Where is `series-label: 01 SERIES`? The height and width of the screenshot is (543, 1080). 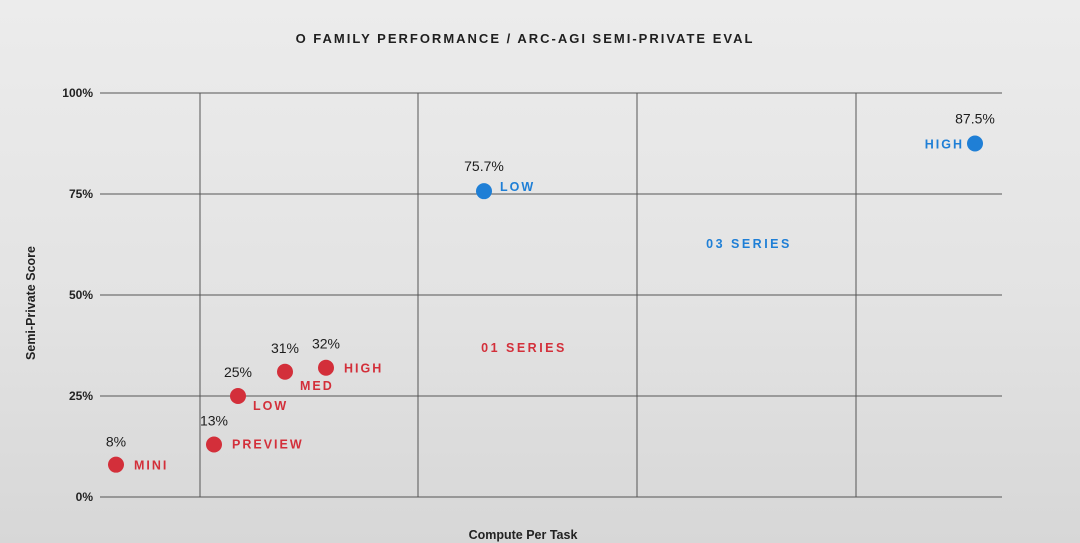 series-label: 01 SERIES is located at coordinates (524, 348).